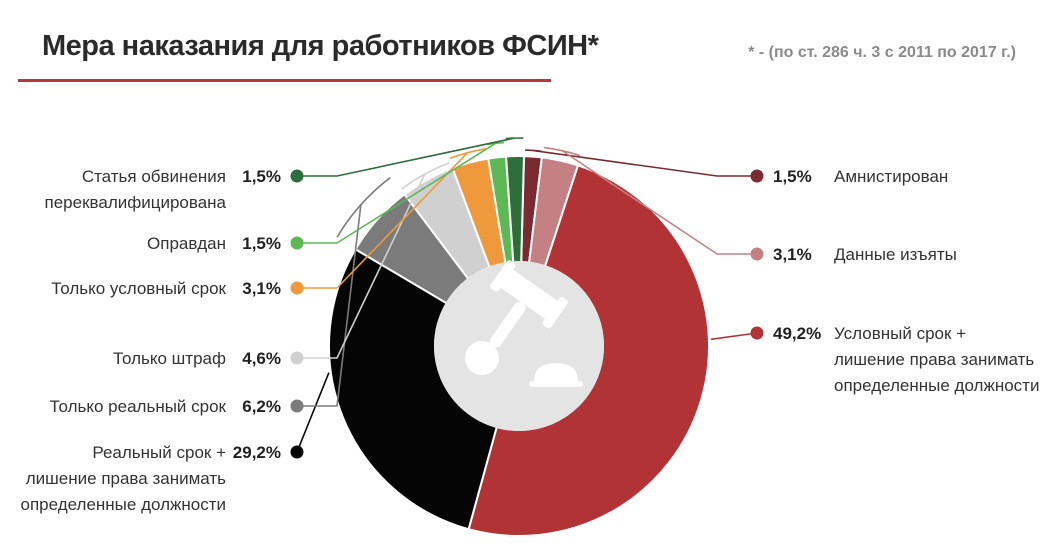  What do you see at coordinates (257, 452) in the screenshot?
I see `data-label-3: 29,2%` at bounding box center [257, 452].